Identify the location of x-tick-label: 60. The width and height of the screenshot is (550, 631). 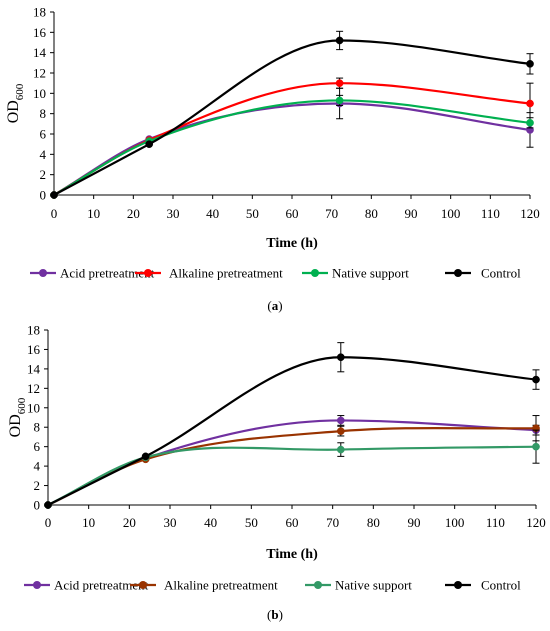
(292, 213).